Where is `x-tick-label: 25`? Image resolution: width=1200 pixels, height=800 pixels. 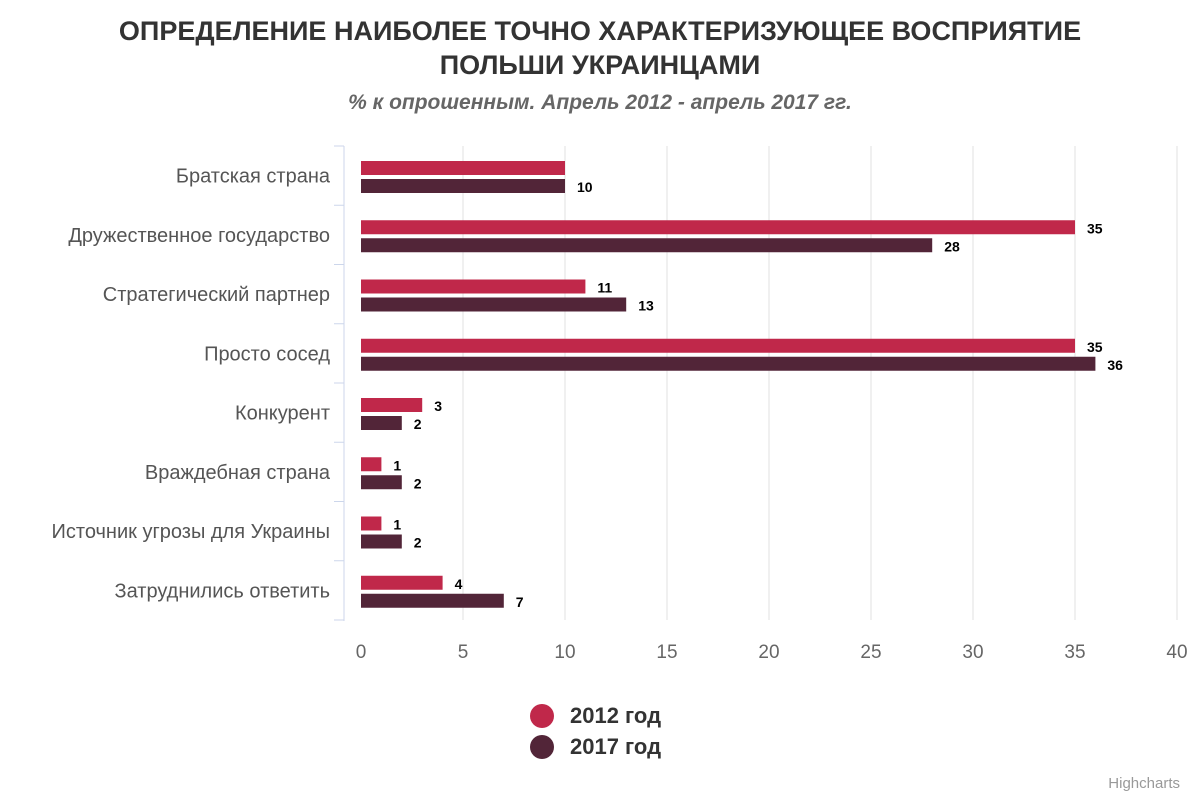
x-tick-label: 25 is located at coordinates (870, 652).